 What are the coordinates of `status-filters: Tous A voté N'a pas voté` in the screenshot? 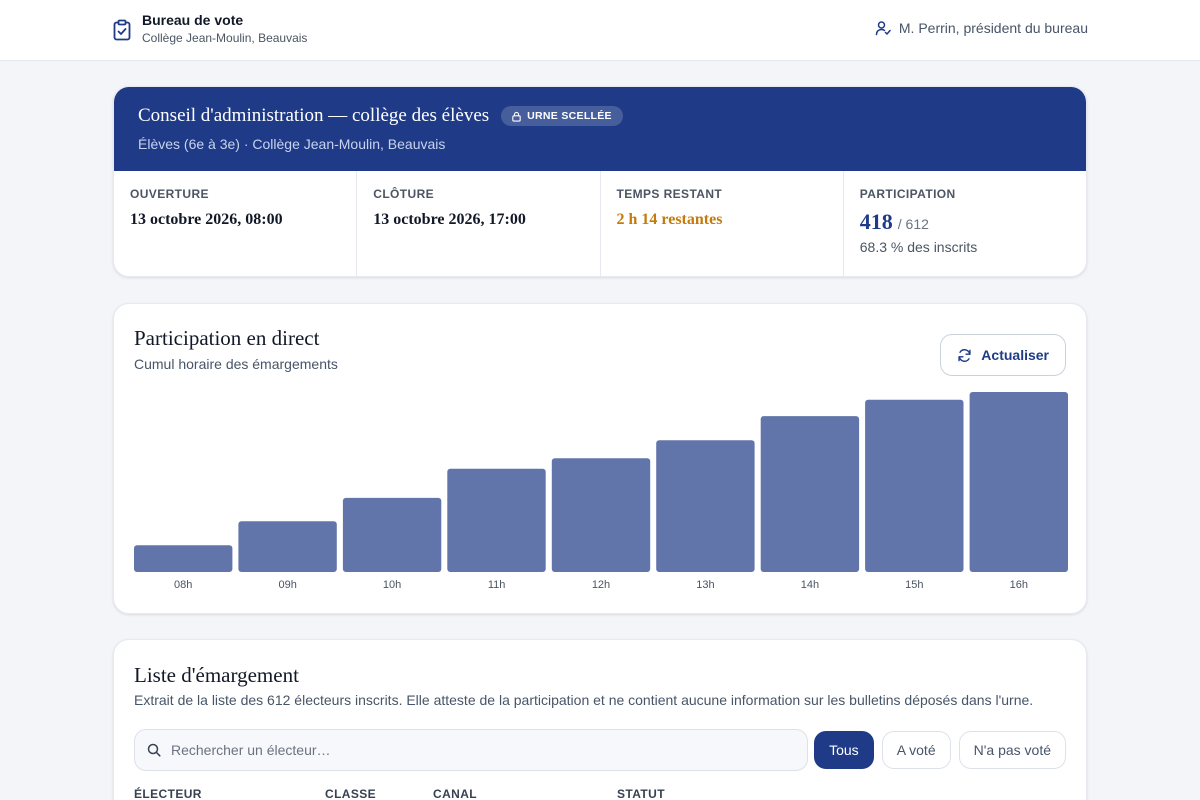 It's located at (936, 750).